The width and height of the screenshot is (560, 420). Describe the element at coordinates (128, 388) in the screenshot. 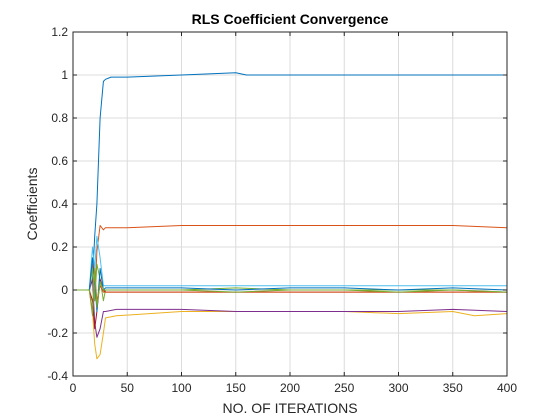

I see `x-tick-label: 50` at that location.